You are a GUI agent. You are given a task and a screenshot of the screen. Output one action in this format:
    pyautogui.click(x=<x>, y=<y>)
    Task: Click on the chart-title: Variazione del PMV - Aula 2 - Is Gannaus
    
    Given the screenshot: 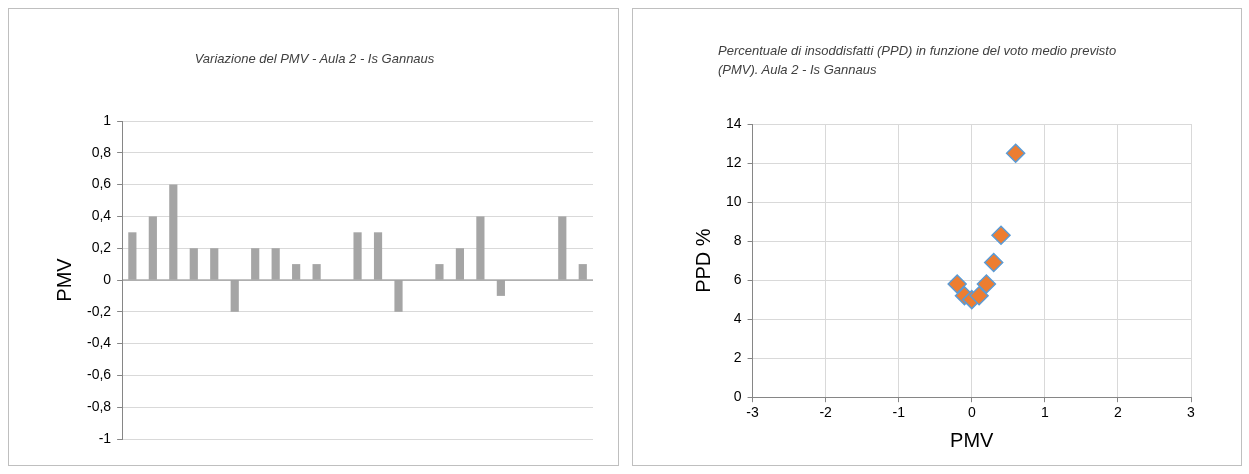 What is the action you would take?
    pyautogui.click(x=314, y=59)
    